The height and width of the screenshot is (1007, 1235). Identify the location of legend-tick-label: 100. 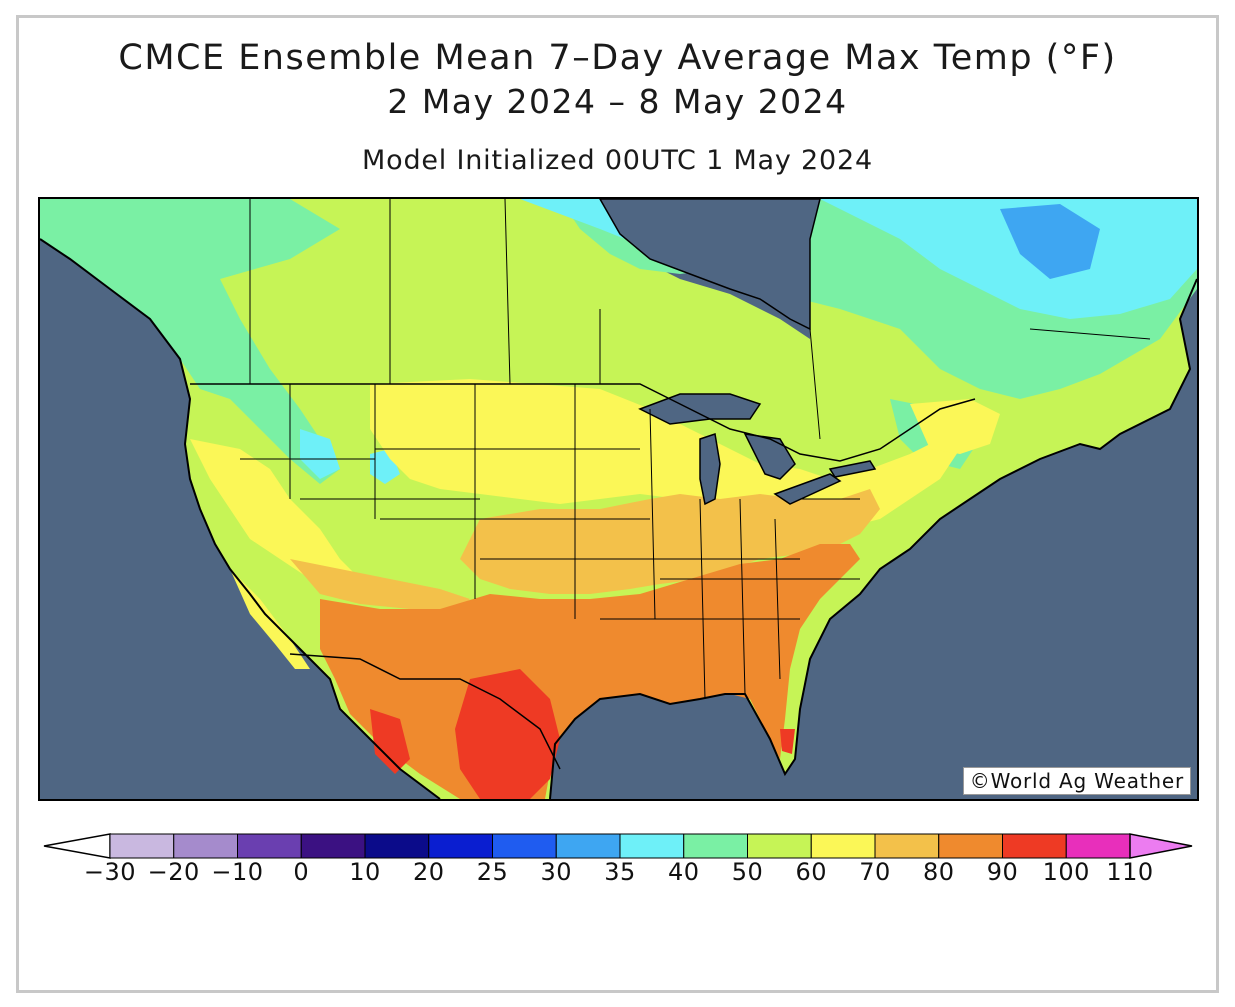
(1066, 872).